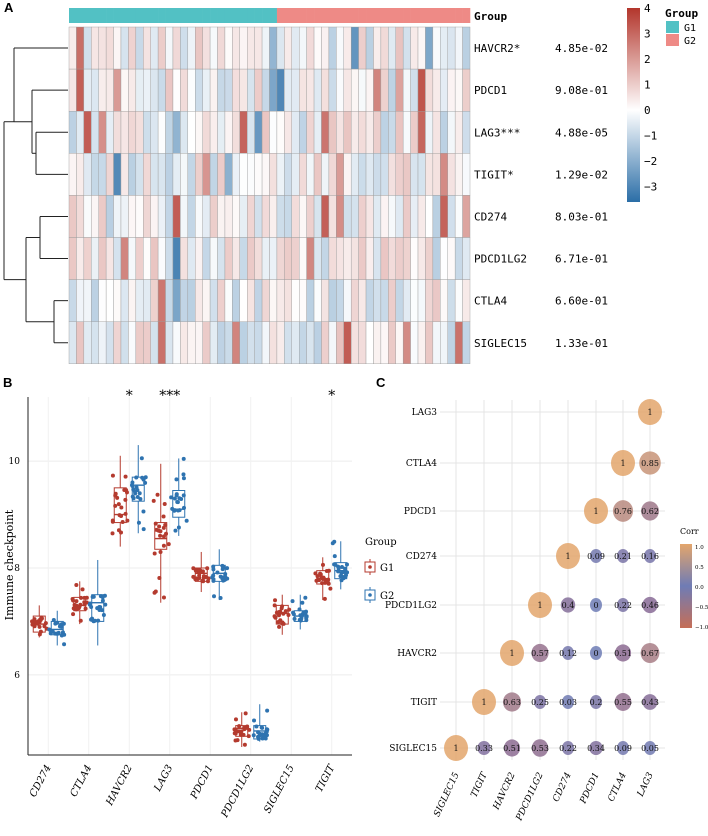  What do you see at coordinates (424, 703) in the screenshot?
I see `corr-y-label: TIGIT` at bounding box center [424, 703].